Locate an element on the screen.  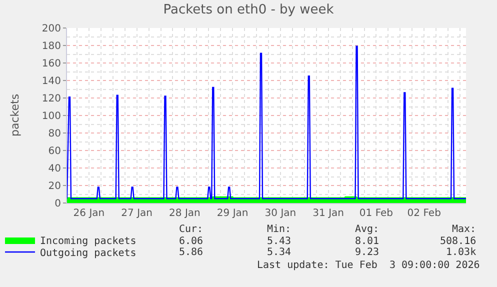
y-tick-label: 60 is located at coordinates (54, 151).